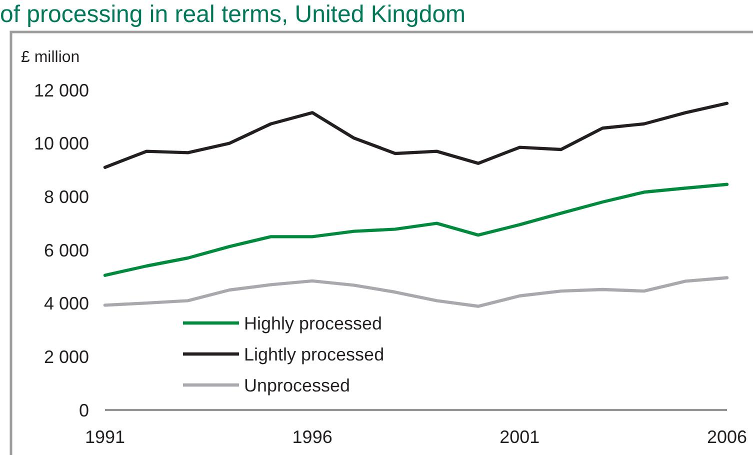 The width and height of the screenshot is (753, 455). What do you see at coordinates (520, 437) in the screenshot?
I see `x-tick-label: 2001` at bounding box center [520, 437].